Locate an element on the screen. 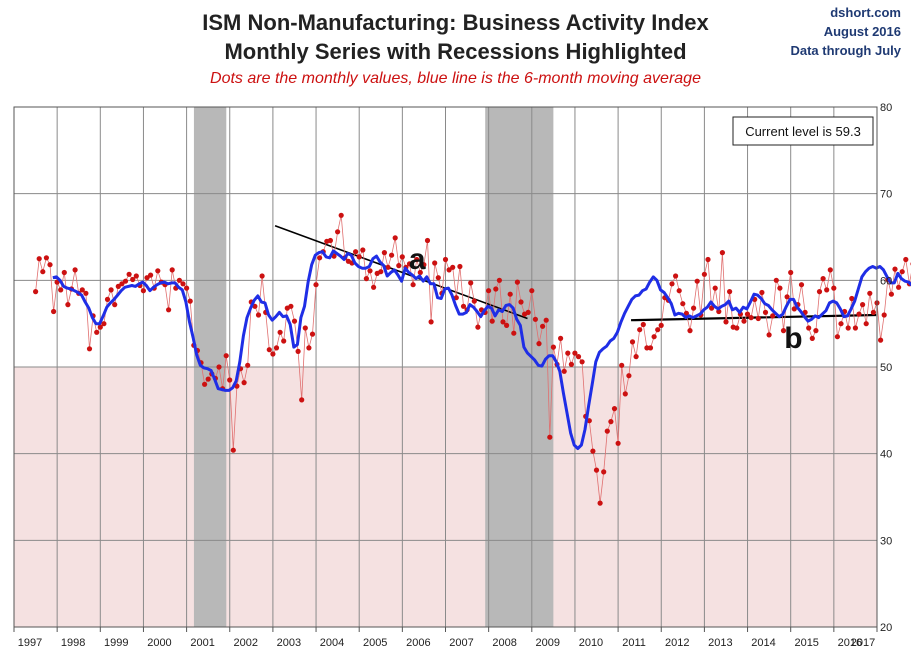 The height and width of the screenshot is (662, 911). trendline-b-label: b is located at coordinates (793, 338).